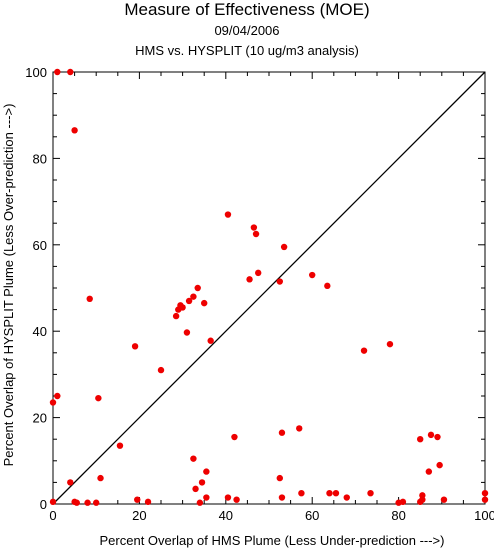 This screenshot has height=551, width=494. Describe the element at coordinates (247, 50) in the screenshot. I see `chart-subtitle: HMS vs. HYSPLIT (10 ug/m3 analysis)` at that location.